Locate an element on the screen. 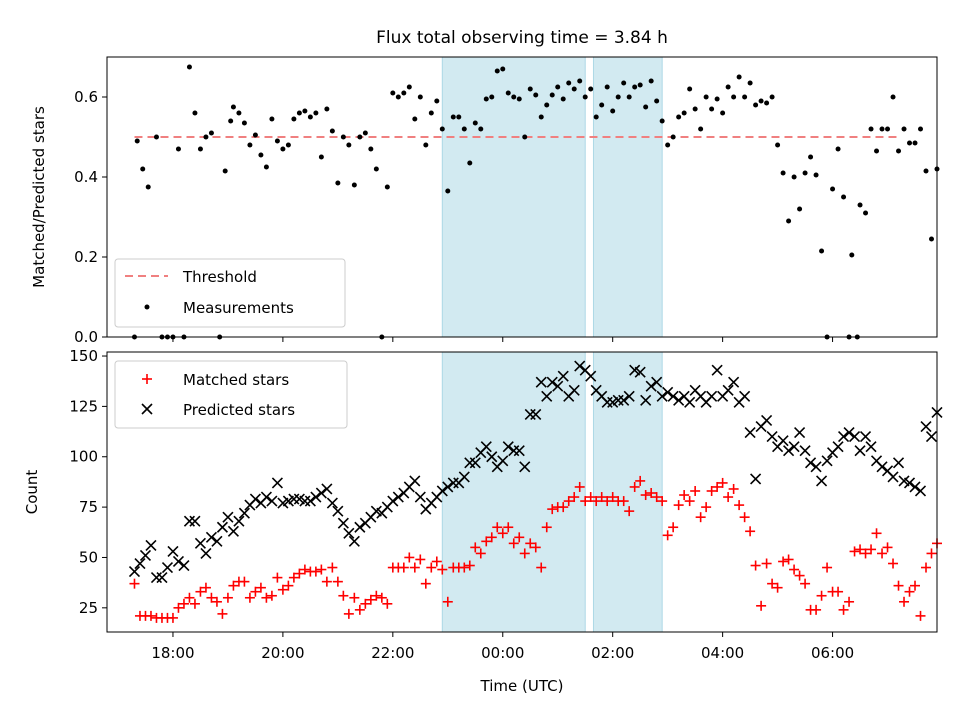 This screenshot has height=720, width=960. bottom-legend: Matched stars Predicted stars is located at coordinates (231, 394).